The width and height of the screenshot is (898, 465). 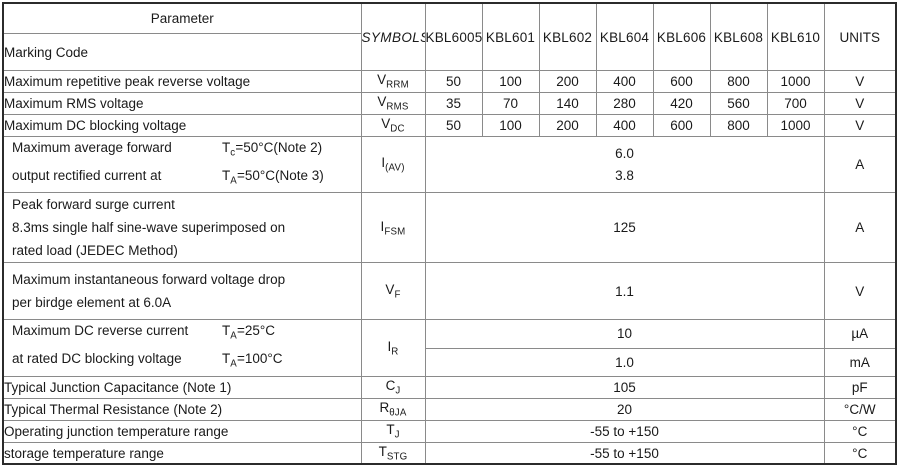 I want to click on header-part-kbl604: KBL604, so click(x=624, y=36).